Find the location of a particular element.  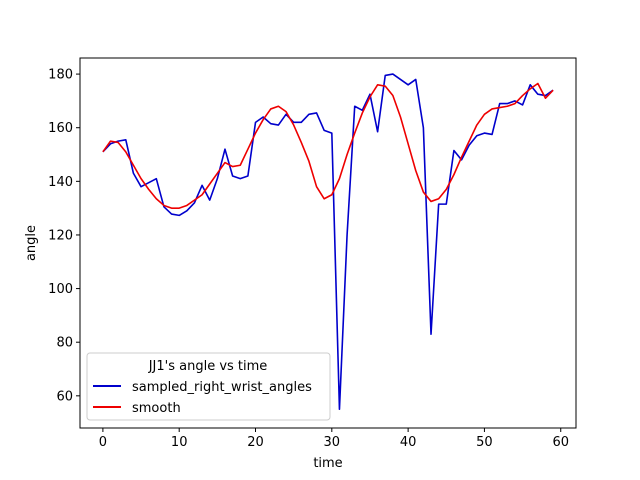

x-axis: 0 10 20 30 40 50 60 is located at coordinates (334, 439).